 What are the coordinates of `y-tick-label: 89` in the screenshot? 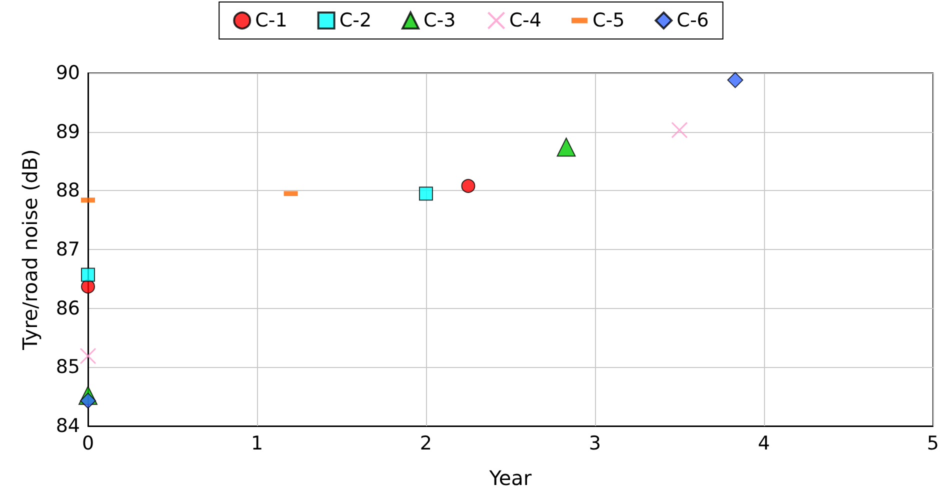 It's located at (68, 131).